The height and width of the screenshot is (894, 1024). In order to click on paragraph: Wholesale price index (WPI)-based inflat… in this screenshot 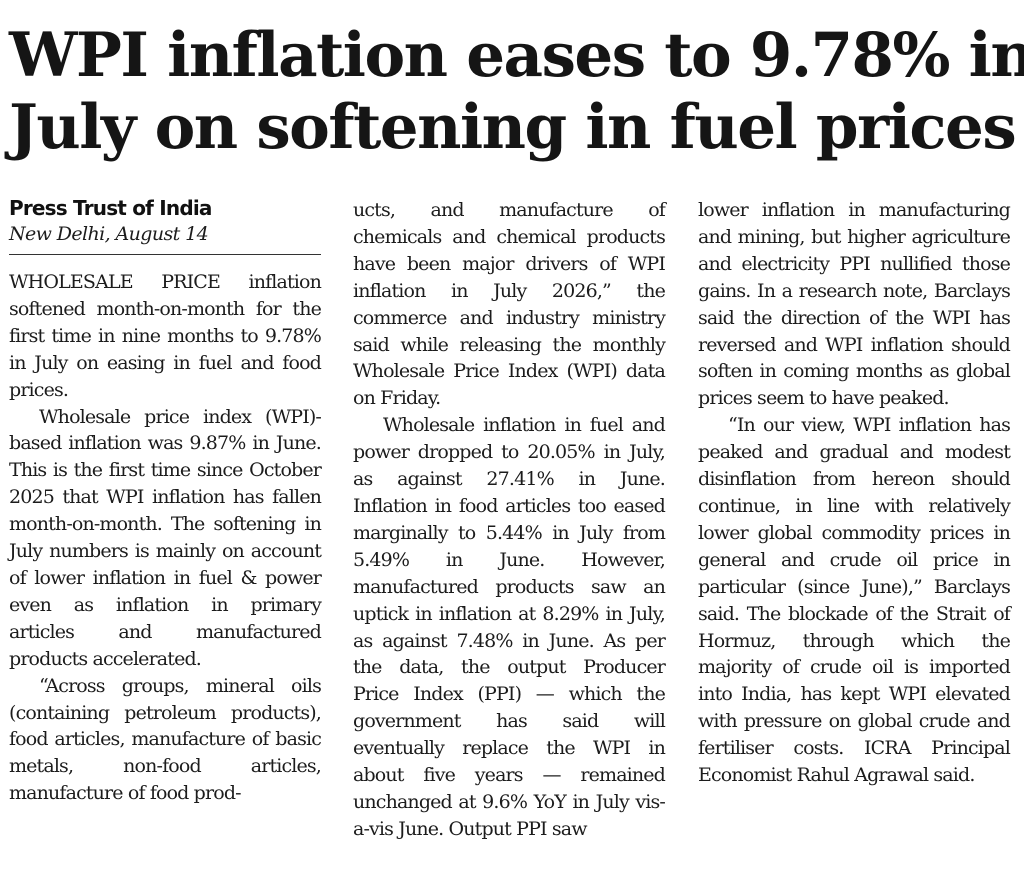, I will do `click(165, 537)`.